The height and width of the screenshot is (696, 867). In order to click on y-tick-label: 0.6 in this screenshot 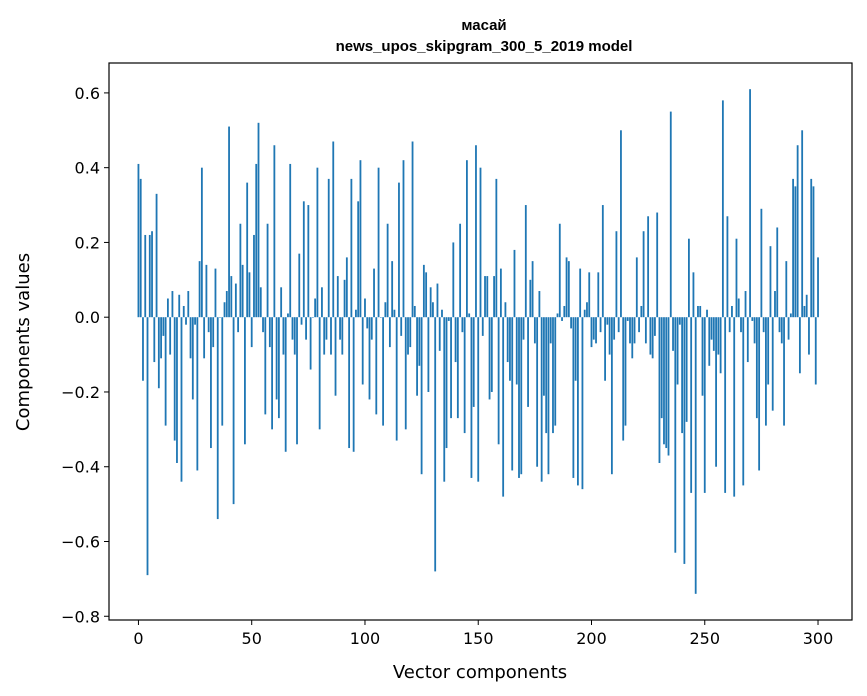, I will do `click(87, 93)`.